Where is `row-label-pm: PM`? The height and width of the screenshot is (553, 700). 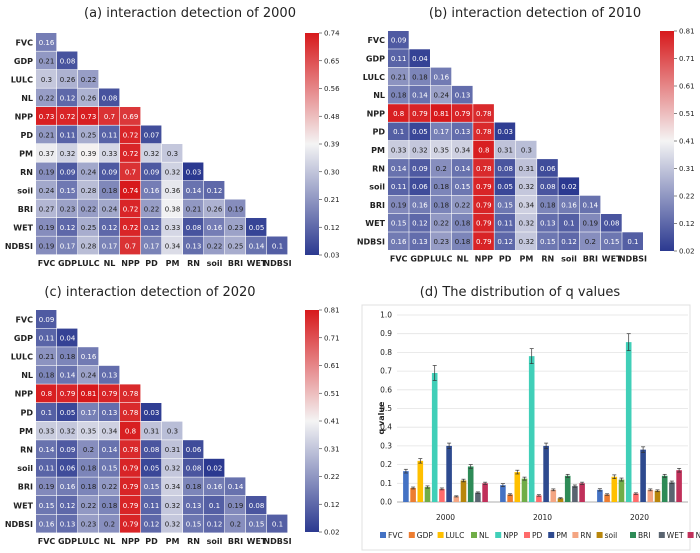 row-label-pm: PM is located at coordinates (26, 153).